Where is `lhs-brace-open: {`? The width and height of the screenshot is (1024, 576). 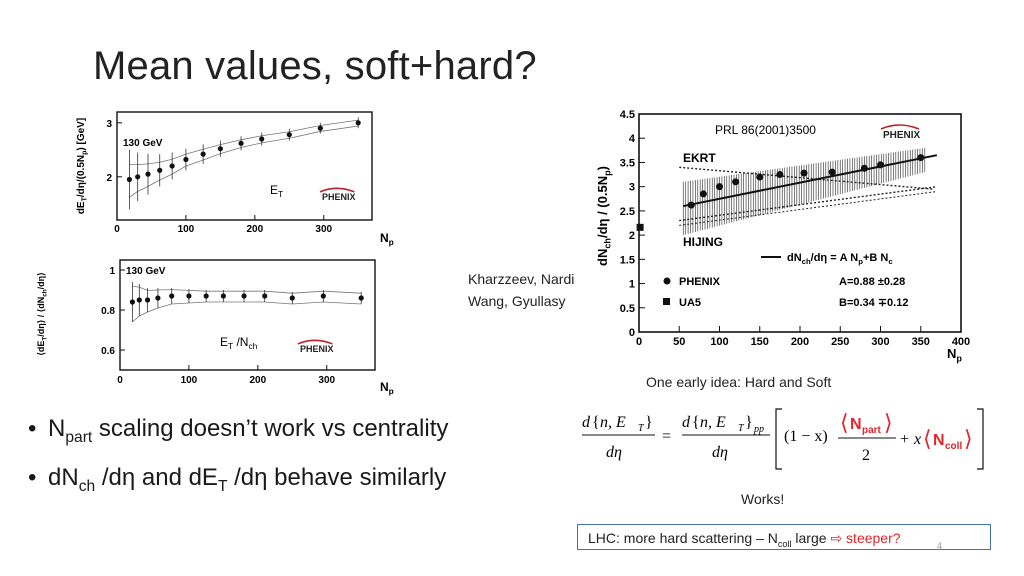 lhs-brace-open: { is located at coordinates (596, 422).